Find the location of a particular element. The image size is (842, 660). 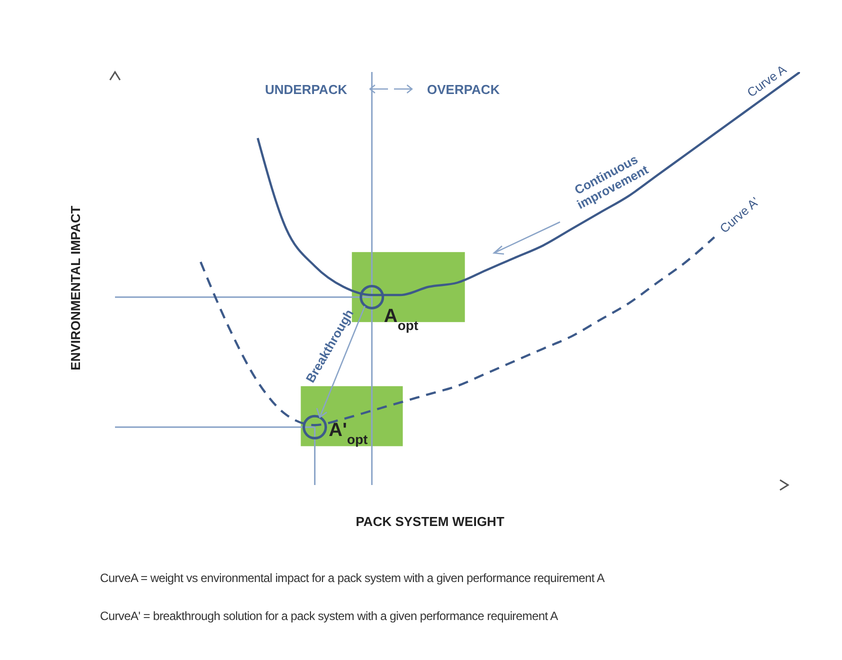

annotation: A'$_{opt}$ is located at coordinates (348, 433).